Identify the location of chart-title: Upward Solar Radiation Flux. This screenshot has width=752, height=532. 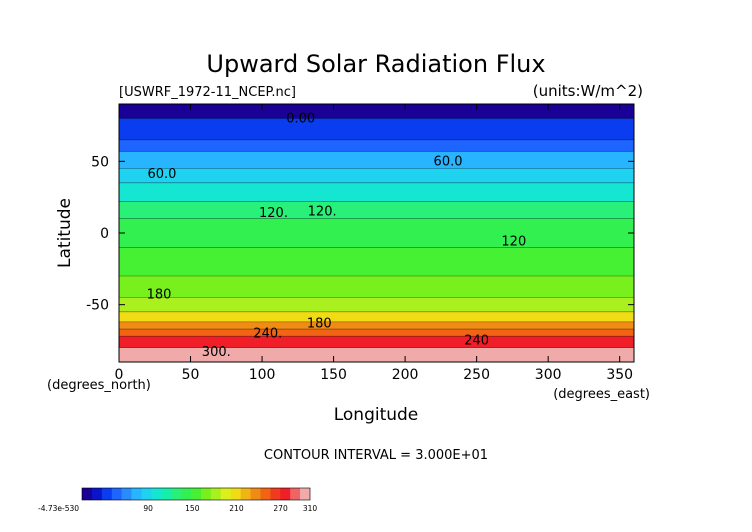
(375, 64).